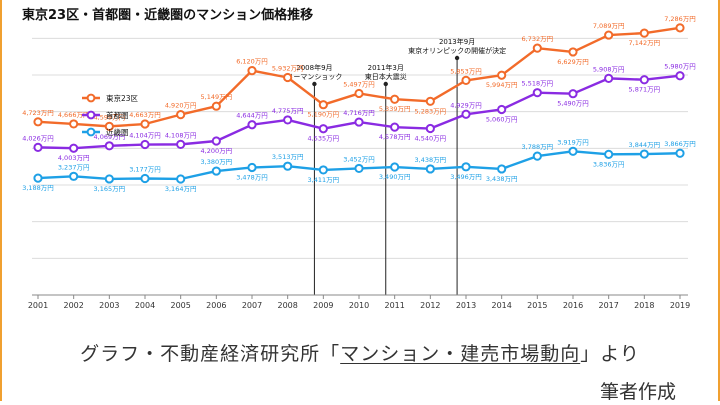  Describe the element at coordinates (573, 305) in the screenshot. I see `x-tick-label: 2016` at that location.